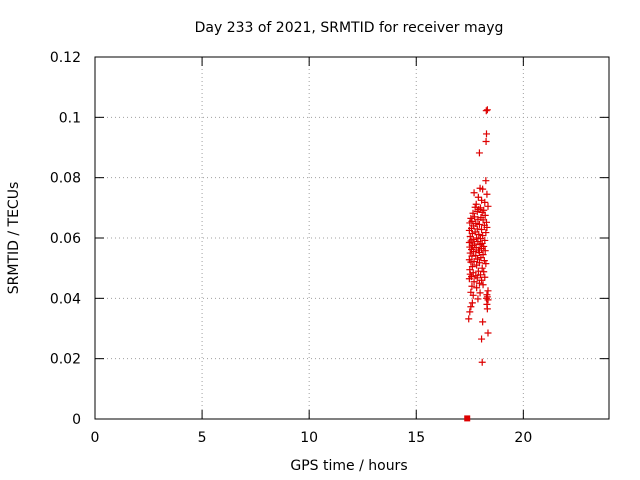  I want to click on x-tick-label: 15, so click(416, 438).